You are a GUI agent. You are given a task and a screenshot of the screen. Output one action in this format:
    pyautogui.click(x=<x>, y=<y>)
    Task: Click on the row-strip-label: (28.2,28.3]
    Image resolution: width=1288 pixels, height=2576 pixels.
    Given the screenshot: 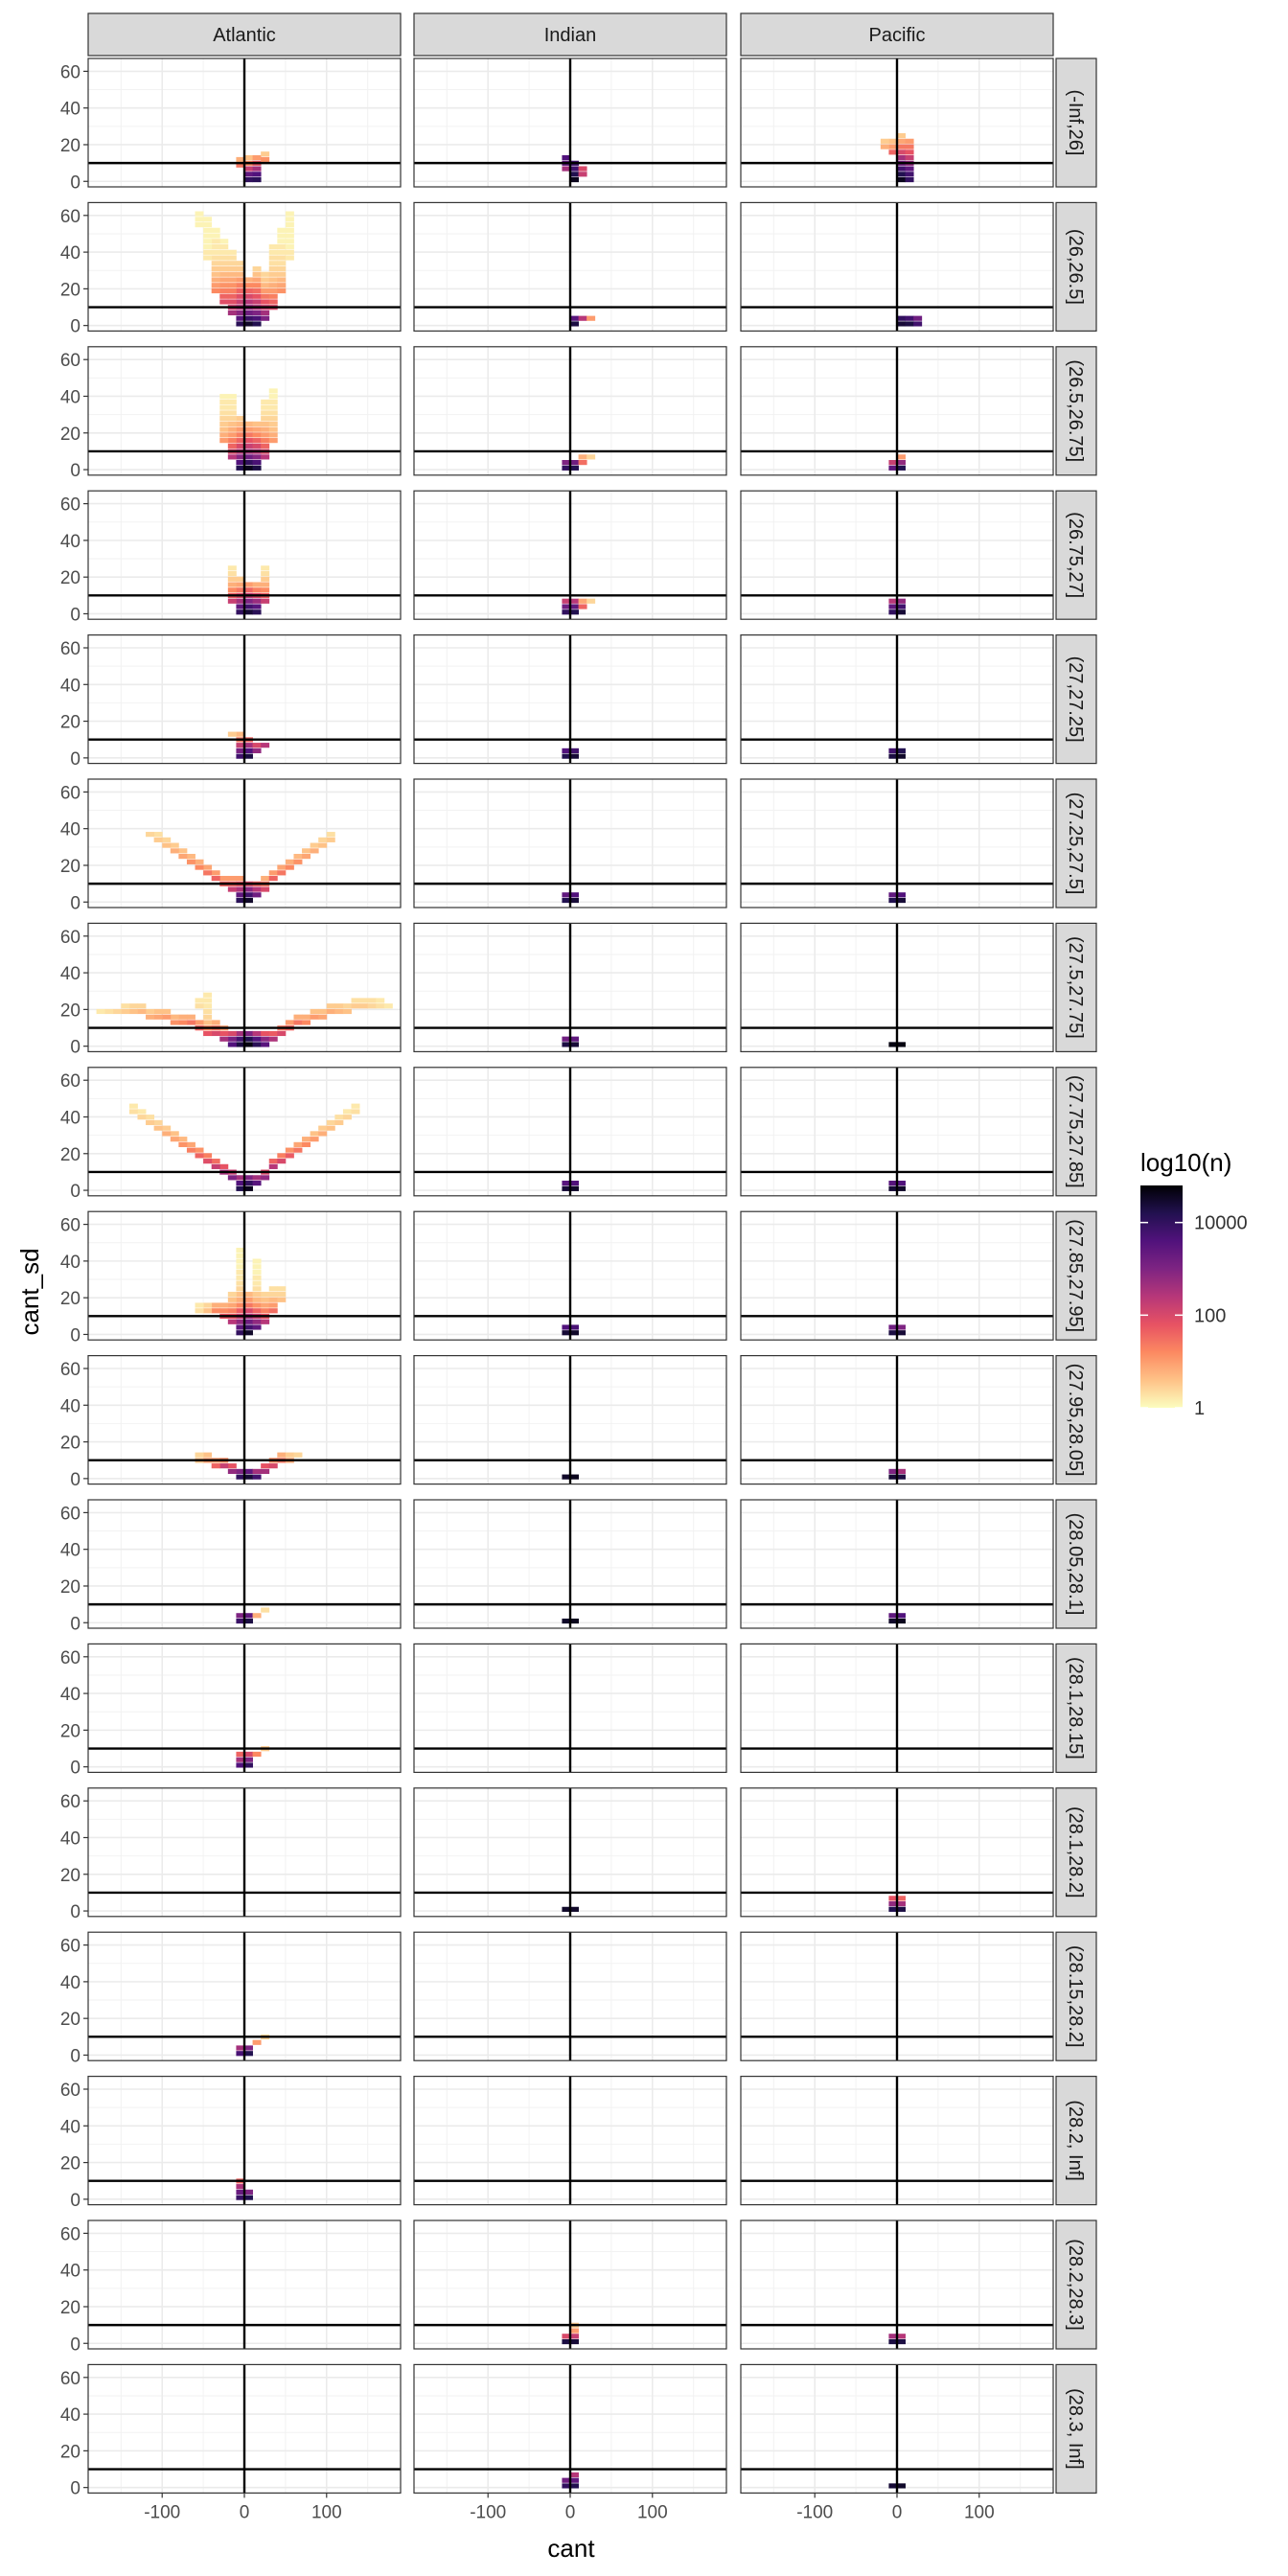 What is the action you would take?
    pyautogui.click(x=1075, y=2285)
    